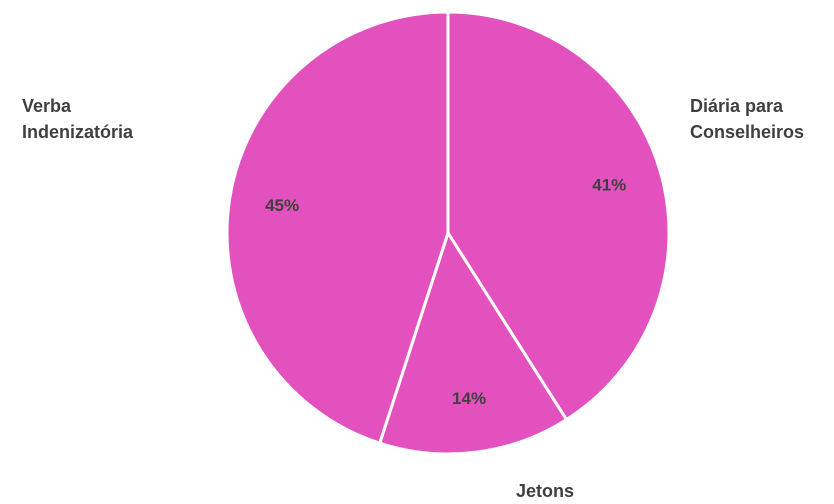 This screenshot has height=504, width=834. Describe the element at coordinates (78, 119) in the screenshot. I see `category-label-verba: Verba Indenizatória` at that location.